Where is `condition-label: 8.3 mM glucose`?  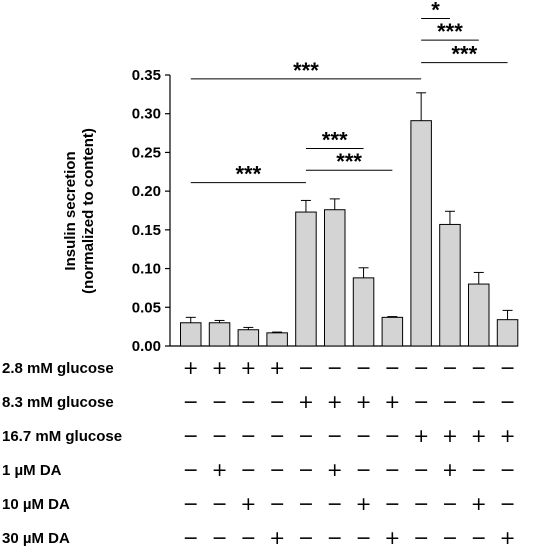
condition-label: 8.3 mM glucose is located at coordinates (58, 402).